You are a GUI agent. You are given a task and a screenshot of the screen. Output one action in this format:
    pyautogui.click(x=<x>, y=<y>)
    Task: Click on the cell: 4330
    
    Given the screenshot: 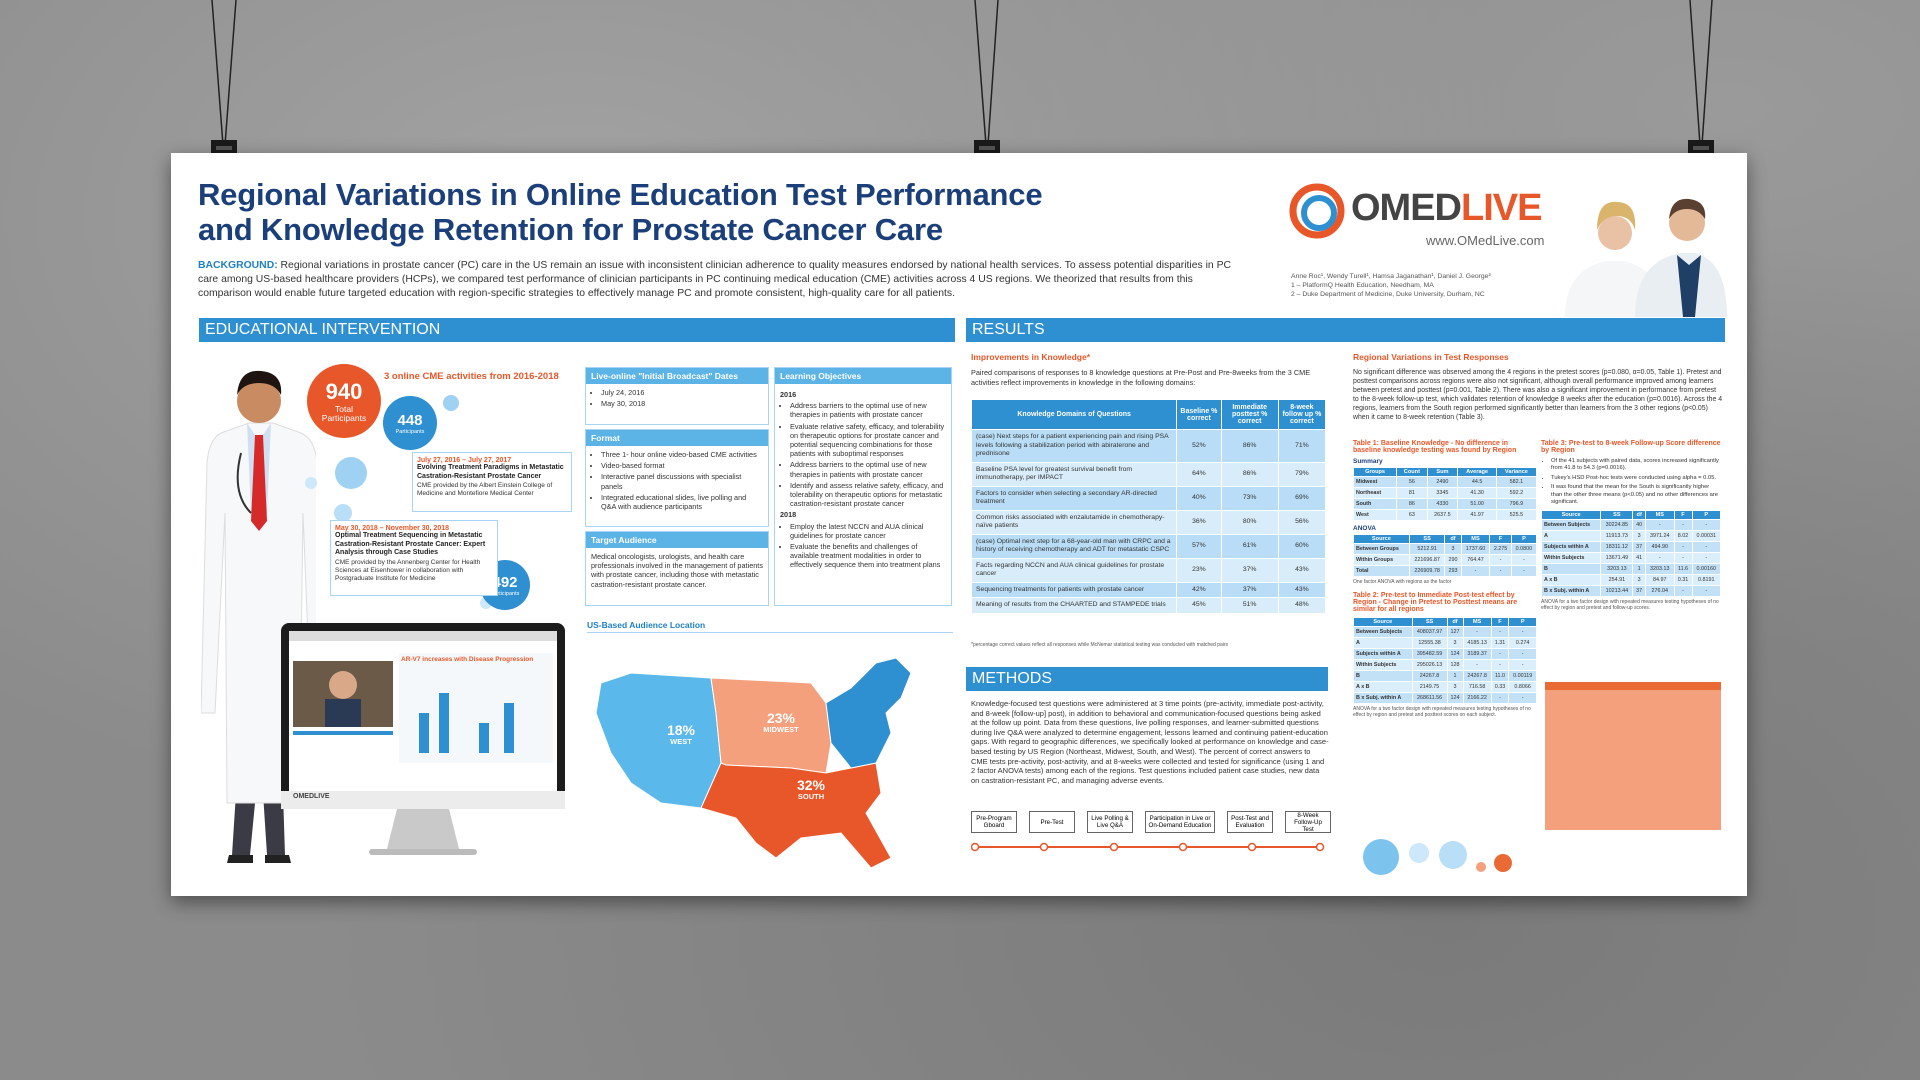 What is the action you would take?
    pyautogui.click(x=1442, y=504)
    